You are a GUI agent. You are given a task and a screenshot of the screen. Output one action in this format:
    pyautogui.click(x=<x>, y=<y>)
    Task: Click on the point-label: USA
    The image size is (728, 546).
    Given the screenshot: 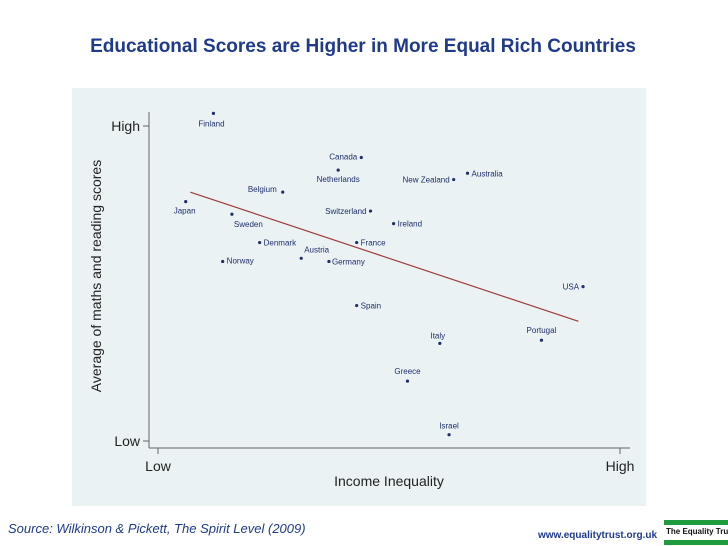 What is the action you would take?
    pyautogui.click(x=571, y=287)
    